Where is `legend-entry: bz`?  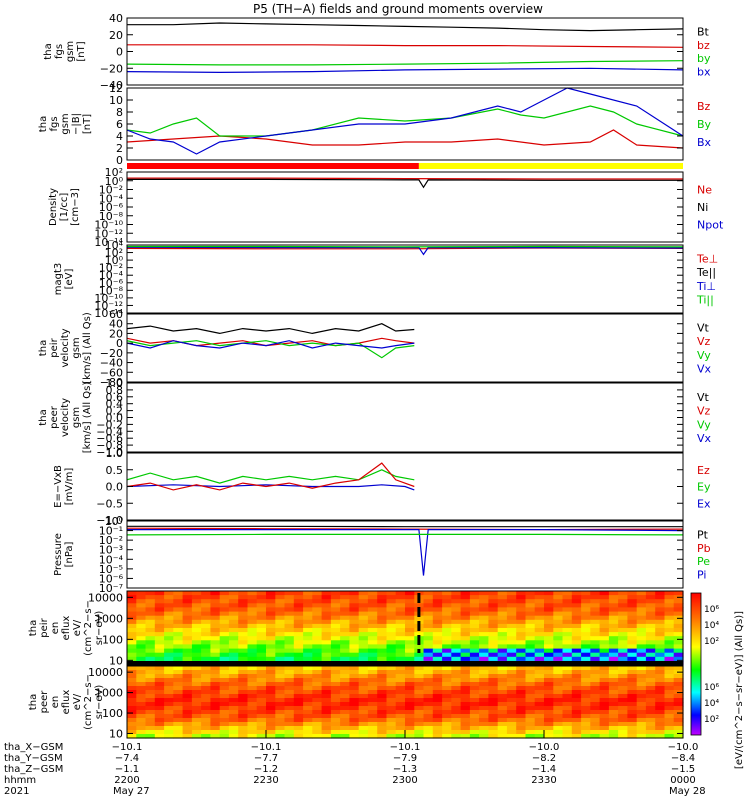 legend-entry: bz is located at coordinates (703, 45).